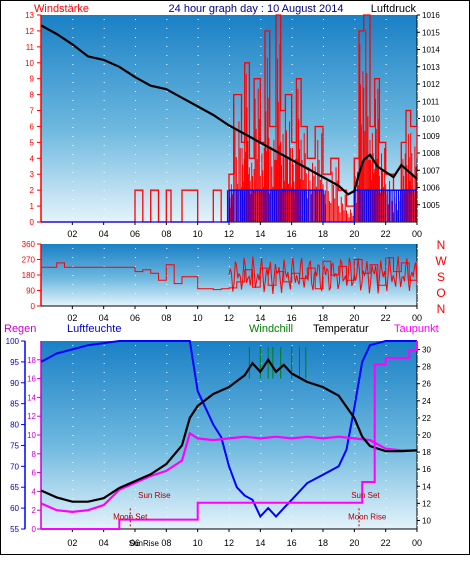 The image size is (470, 561). I want to click on y2-tick-label: 1009, so click(431, 136).